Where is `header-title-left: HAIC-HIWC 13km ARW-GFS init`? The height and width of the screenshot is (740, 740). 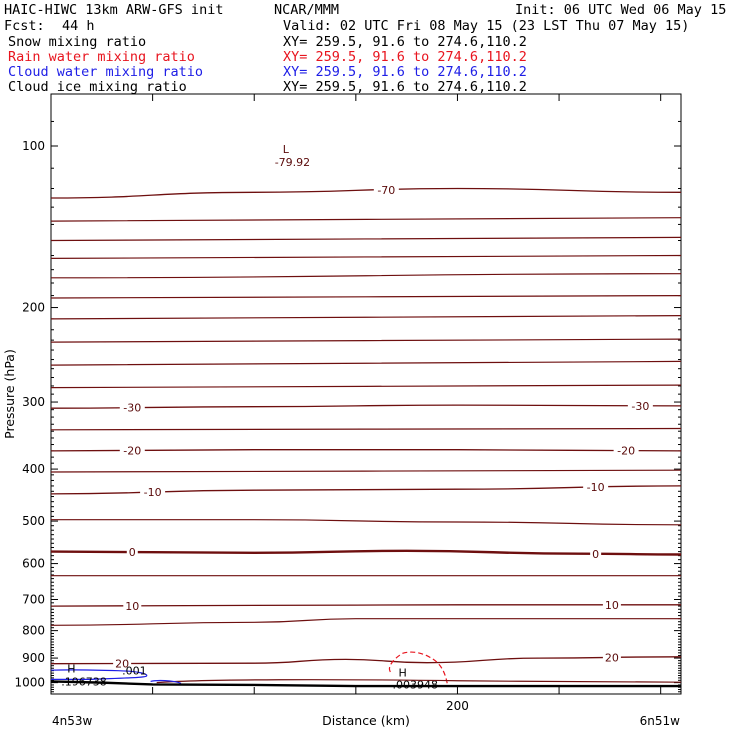
header-title-left: HAIC-HIWC 13km ARW-GFS init is located at coordinates (113, 10).